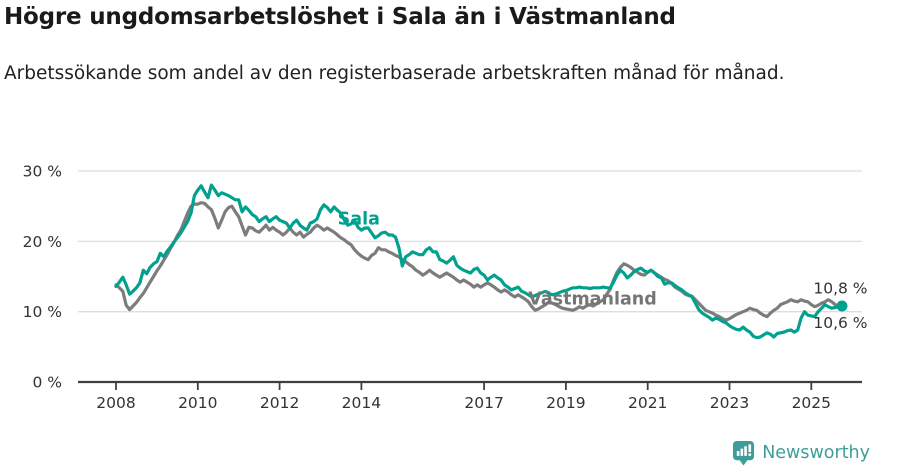 The image size is (900, 474). I want to click on end-value-label-sala: 10,8 %, so click(840, 289).